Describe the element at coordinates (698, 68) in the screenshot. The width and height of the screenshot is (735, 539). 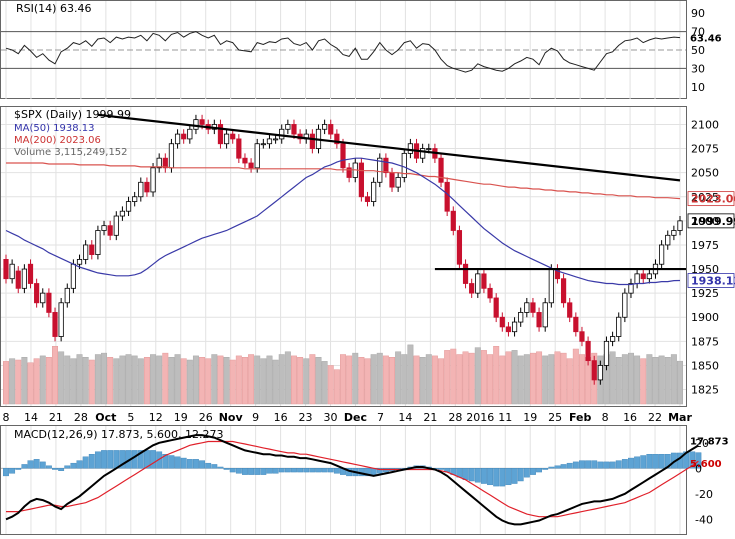
I see `rsi-tick-label: 30` at that location.